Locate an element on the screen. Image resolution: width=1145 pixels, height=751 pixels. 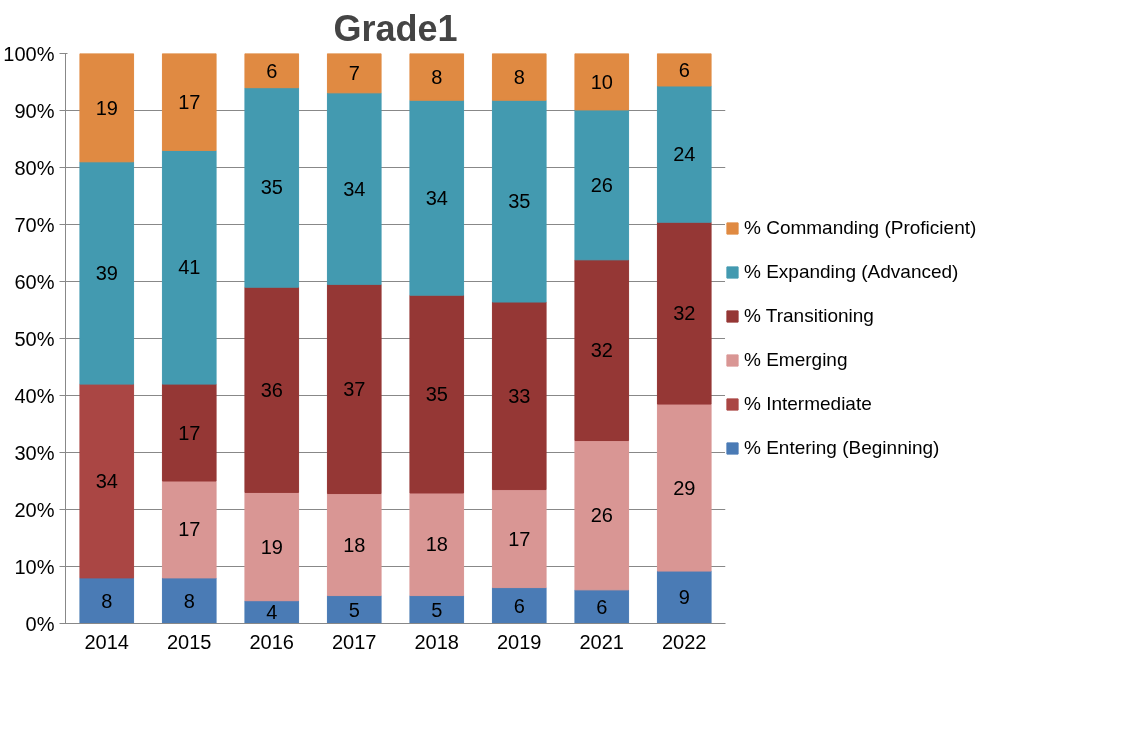
y-tick-label: 100% is located at coordinates (29, 53).